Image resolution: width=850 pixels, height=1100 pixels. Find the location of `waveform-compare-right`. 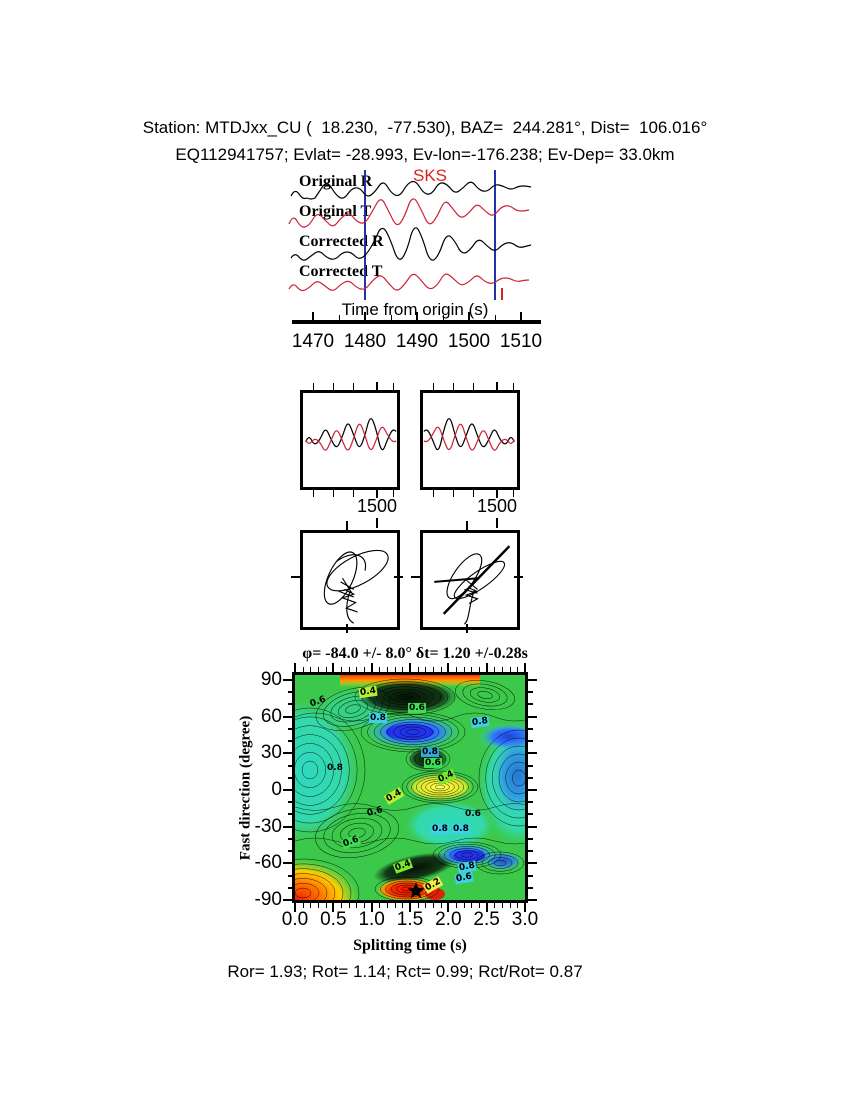

waveform-compare-right is located at coordinates (470, 440).